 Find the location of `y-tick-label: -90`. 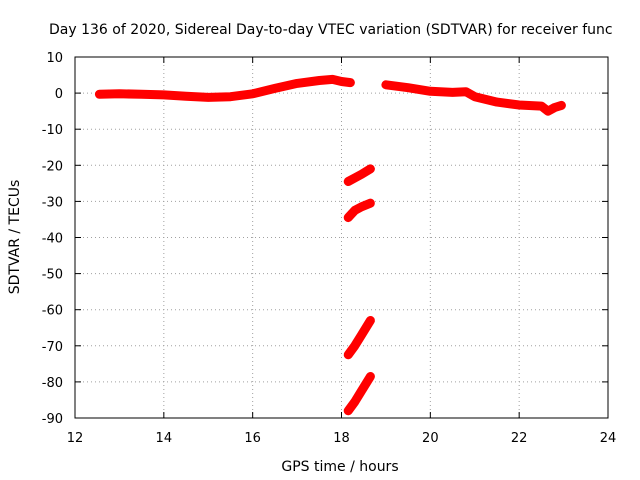

y-tick-label: -90 is located at coordinates (52, 419).